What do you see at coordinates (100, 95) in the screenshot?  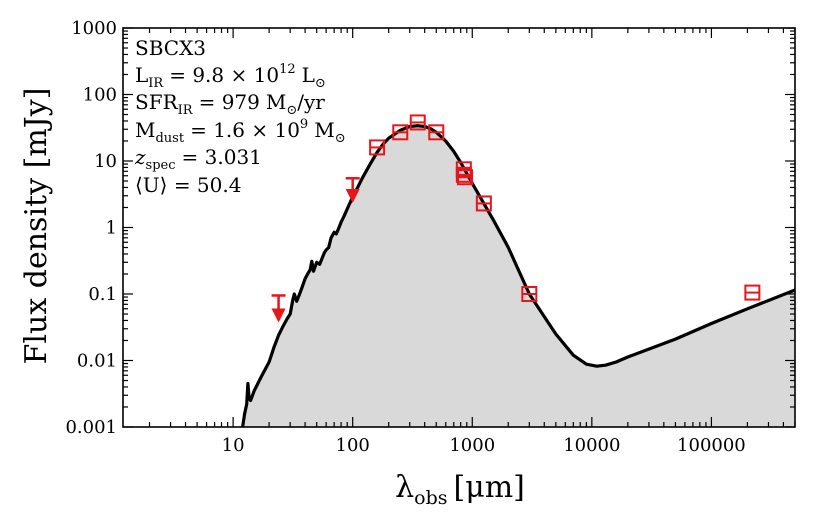 I see `y-tick-label: 100` at bounding box center [100, 95].